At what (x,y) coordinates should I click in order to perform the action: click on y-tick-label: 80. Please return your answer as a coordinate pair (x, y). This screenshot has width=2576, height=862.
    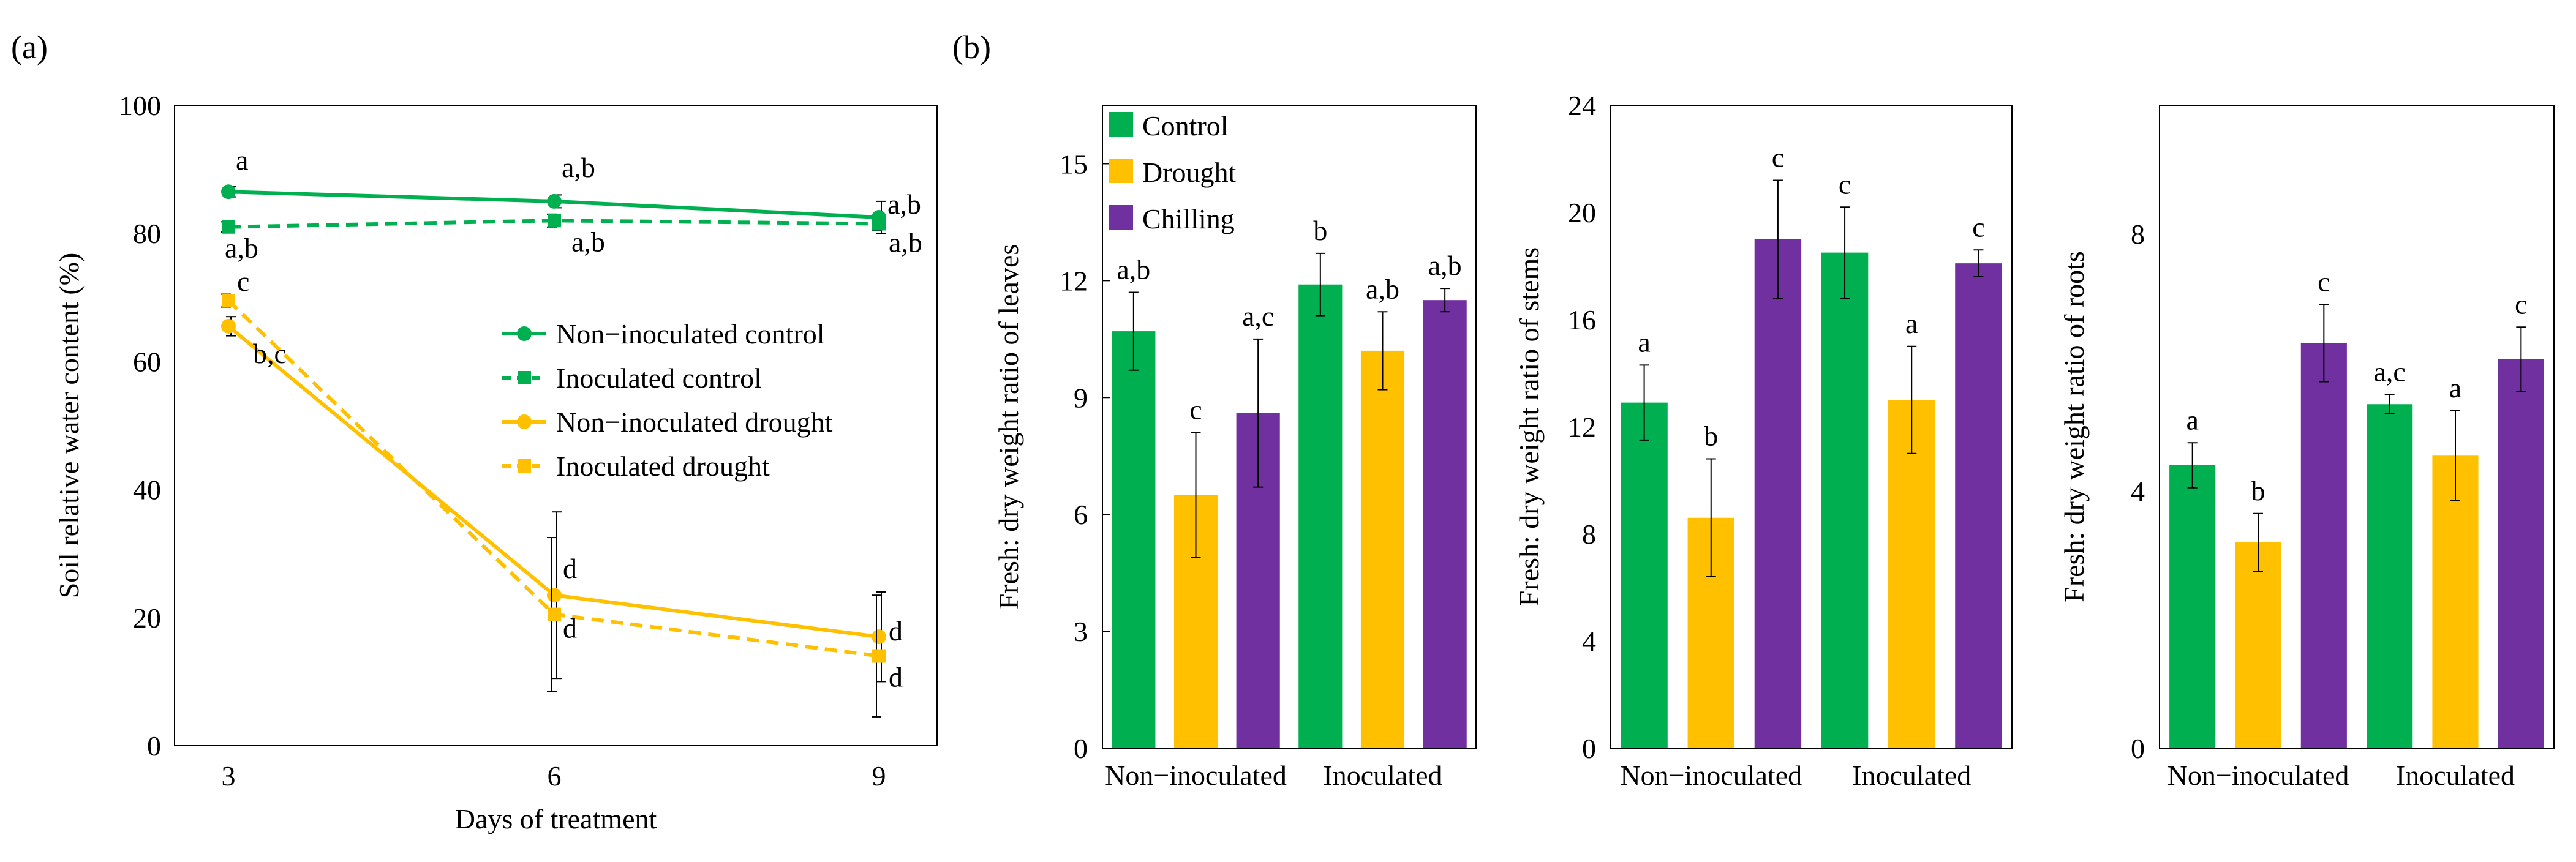
    Looking at the image, I should click on (147, 233).